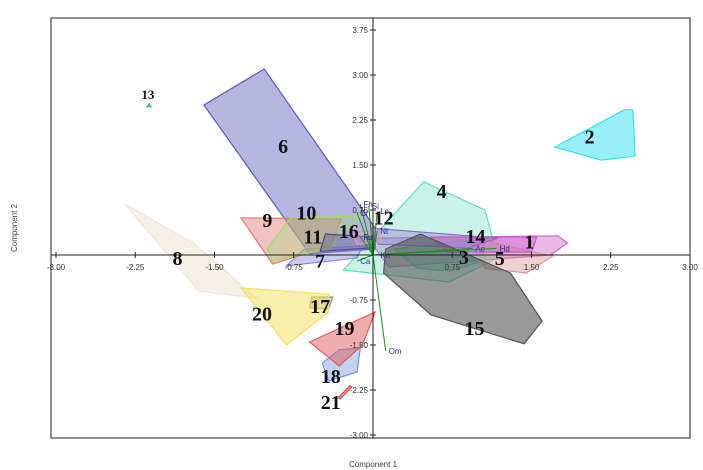 This screenshot has height=470, width=703. What do you see at coordinates (590, 137) in the screenshot?
I see `group-label-2: 2` at bounding box center [590, 137].